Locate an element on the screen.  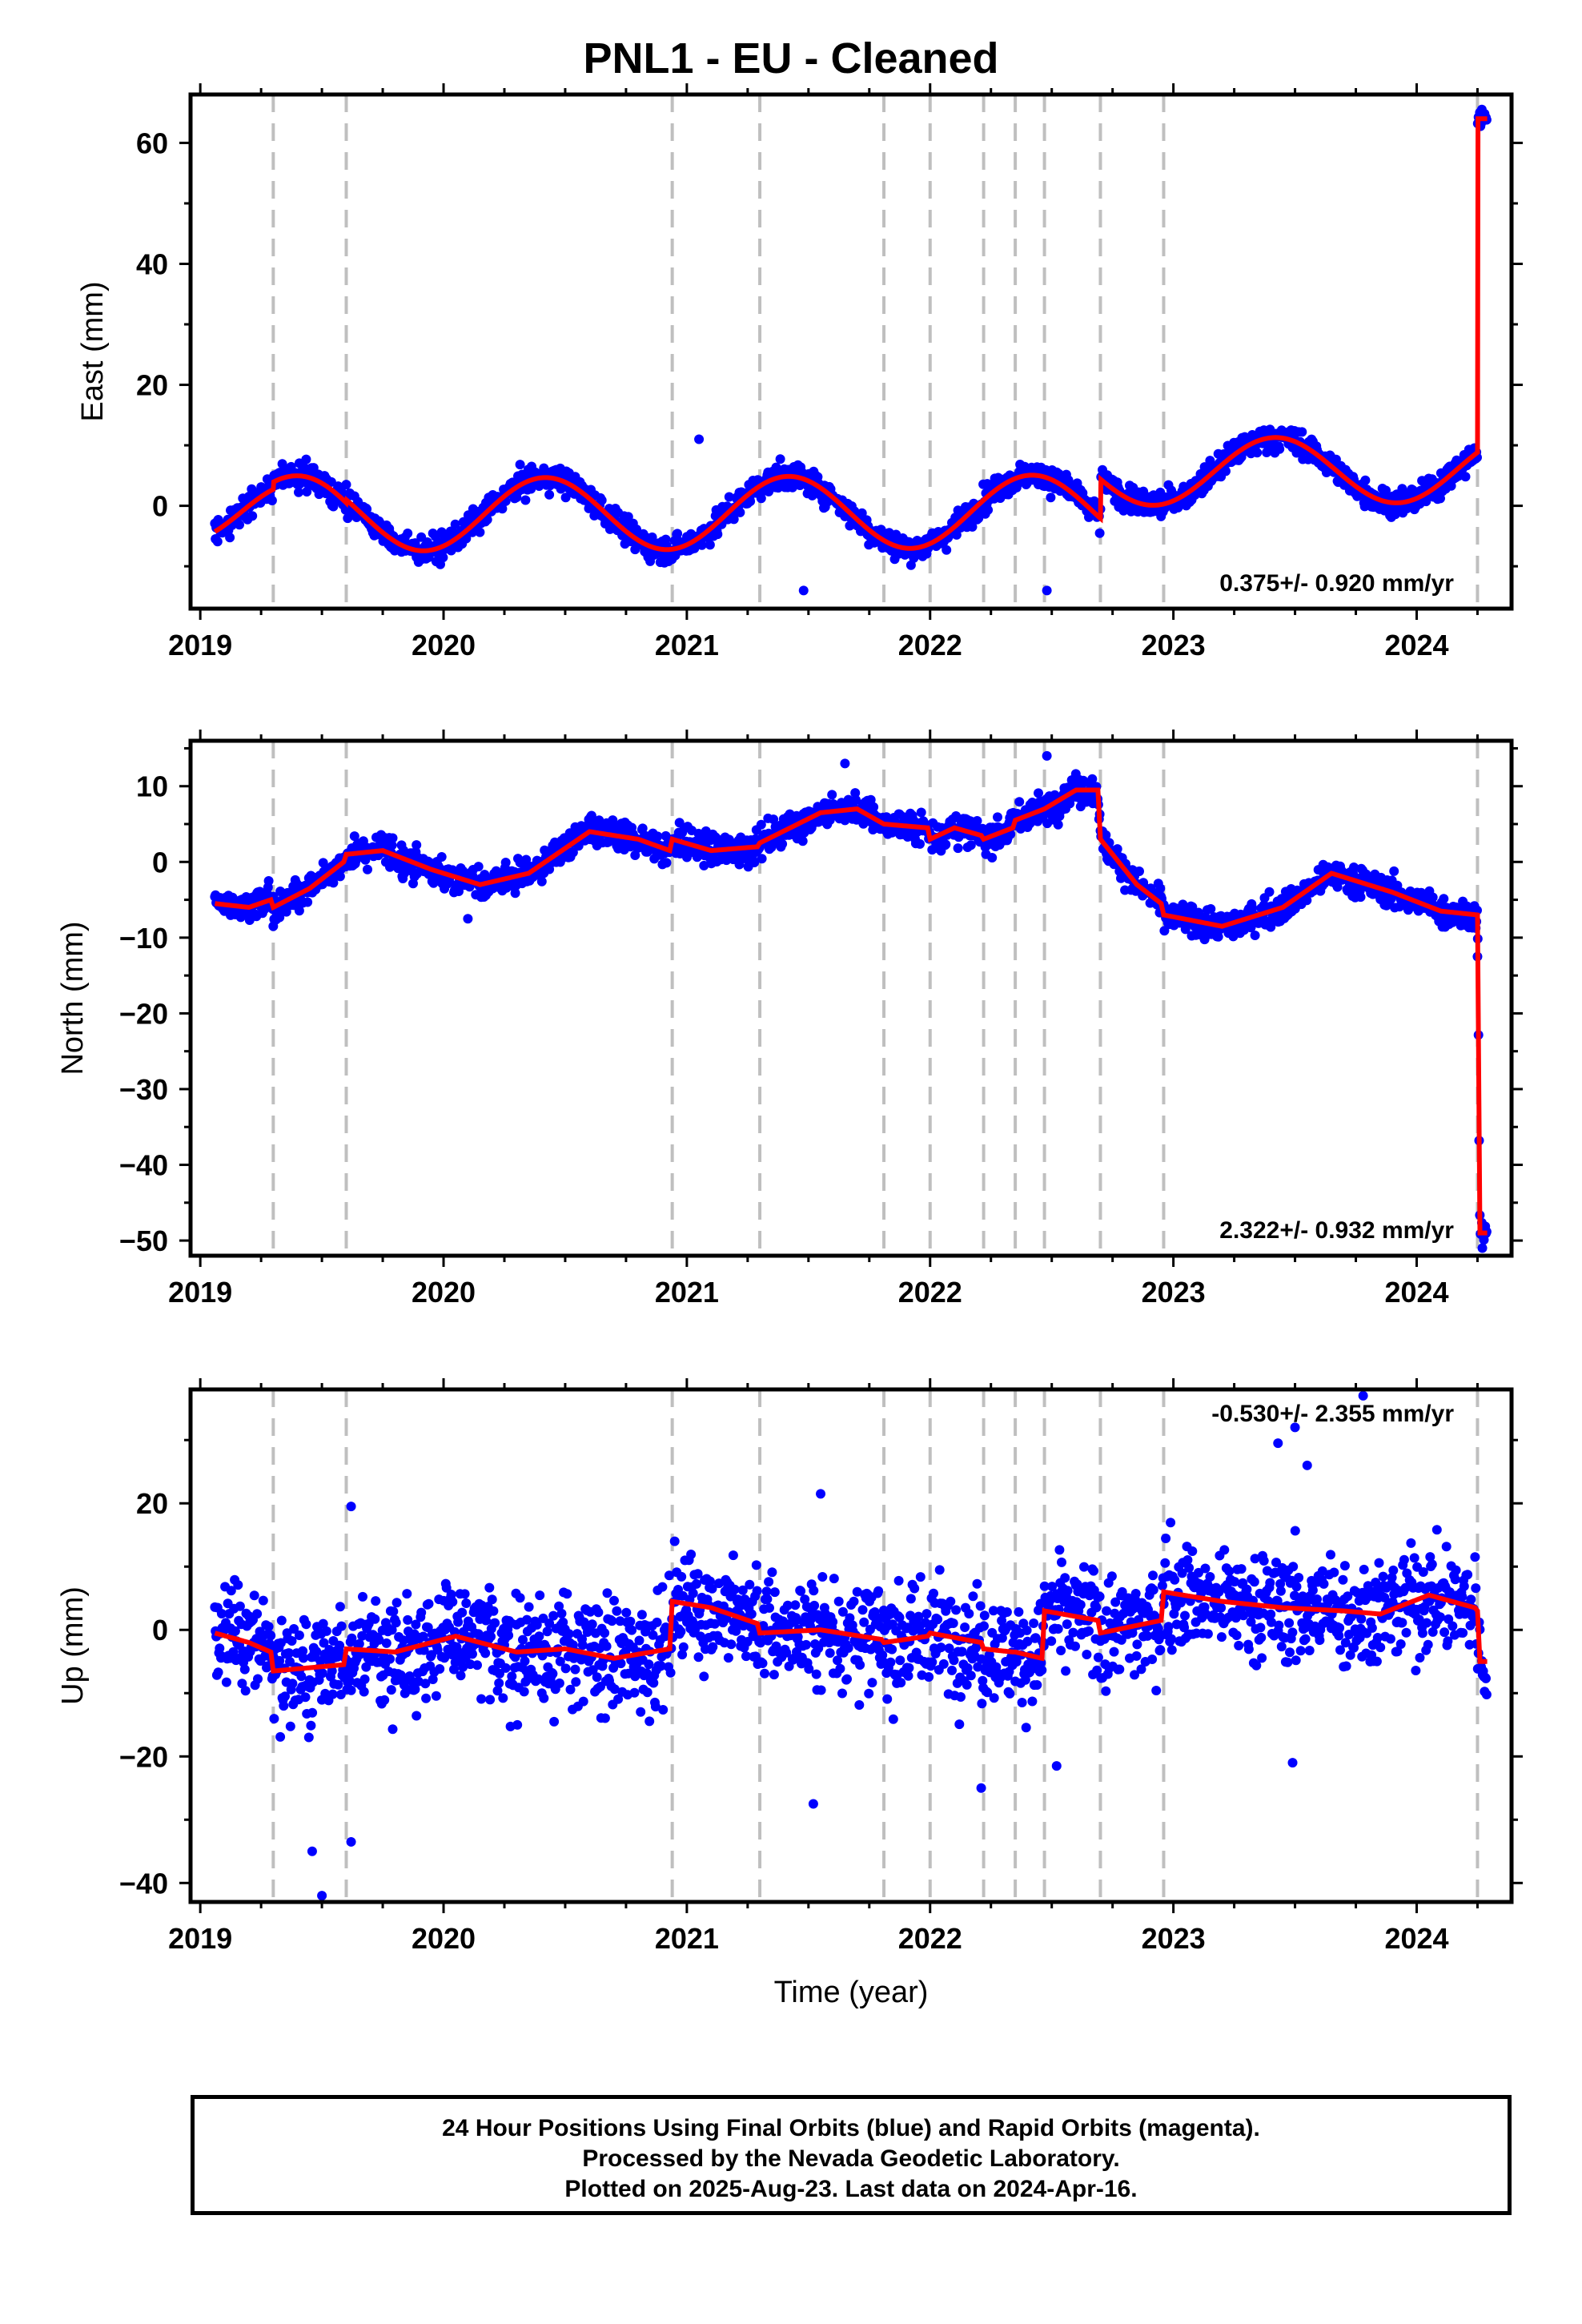
outlier-point is located at coordinates (699, 439).